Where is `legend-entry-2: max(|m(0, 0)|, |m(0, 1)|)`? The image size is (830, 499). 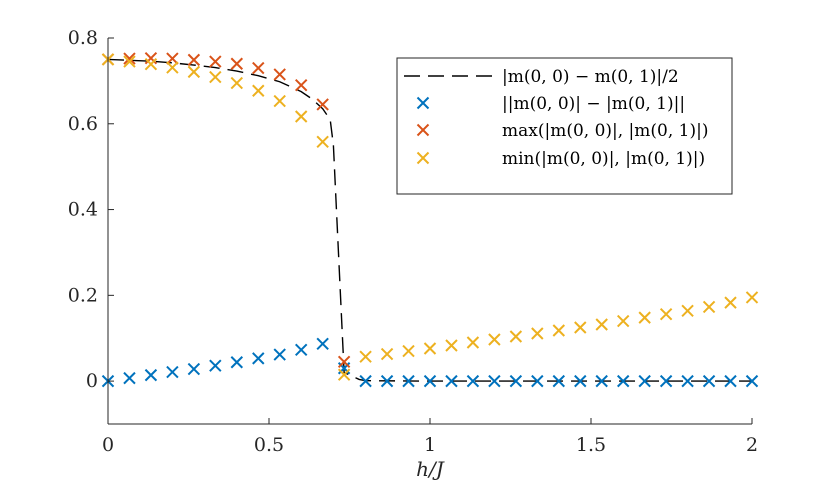
legend-entry-2: max(|m(0, 0)|, |m(0, 1)|) is located at coordinates (562, 131).